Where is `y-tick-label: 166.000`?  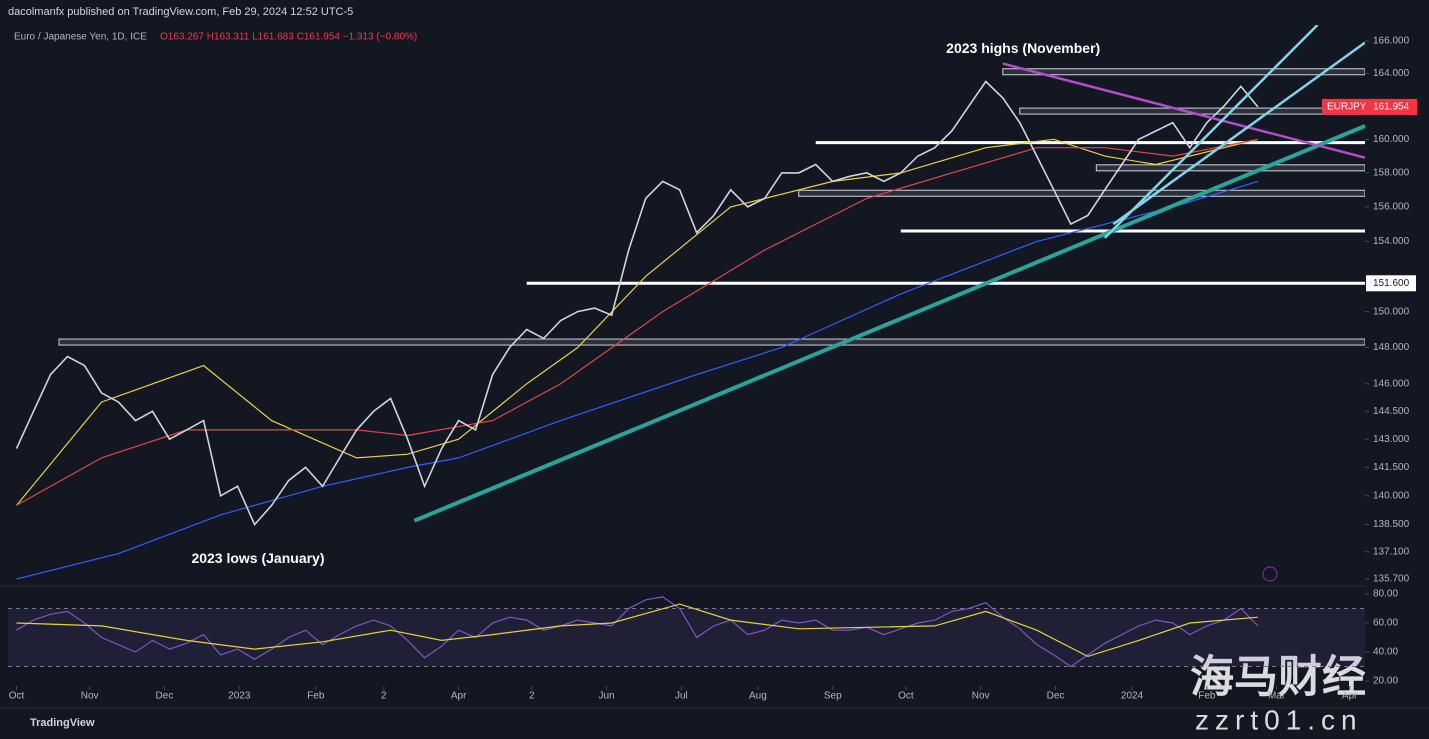
y-tick-label: 166.000 is located at coordinates (1391, 41).